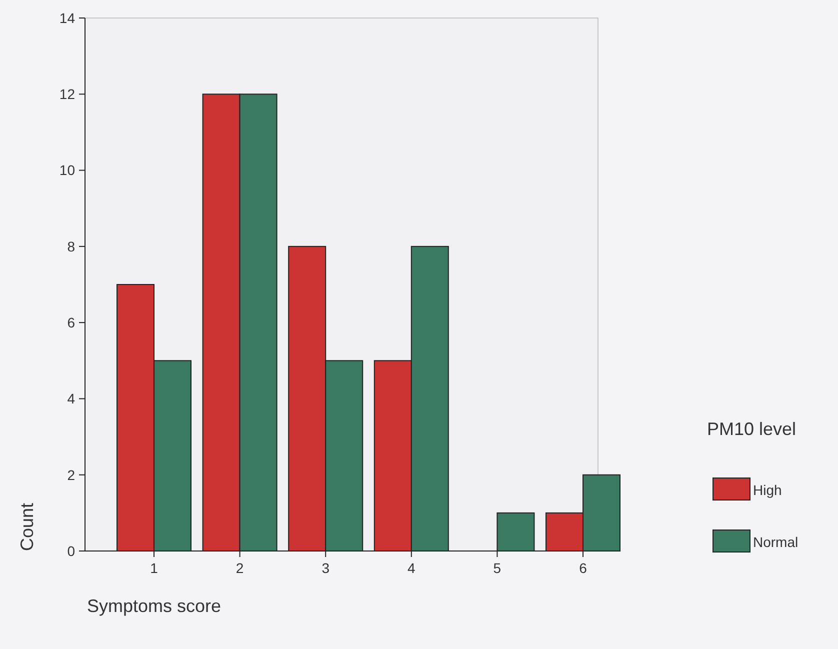 The image size is (838, 649). Describe the element at coordinates (583, 568) in the screenshot. I see `x-tick-label: 6` at that location.